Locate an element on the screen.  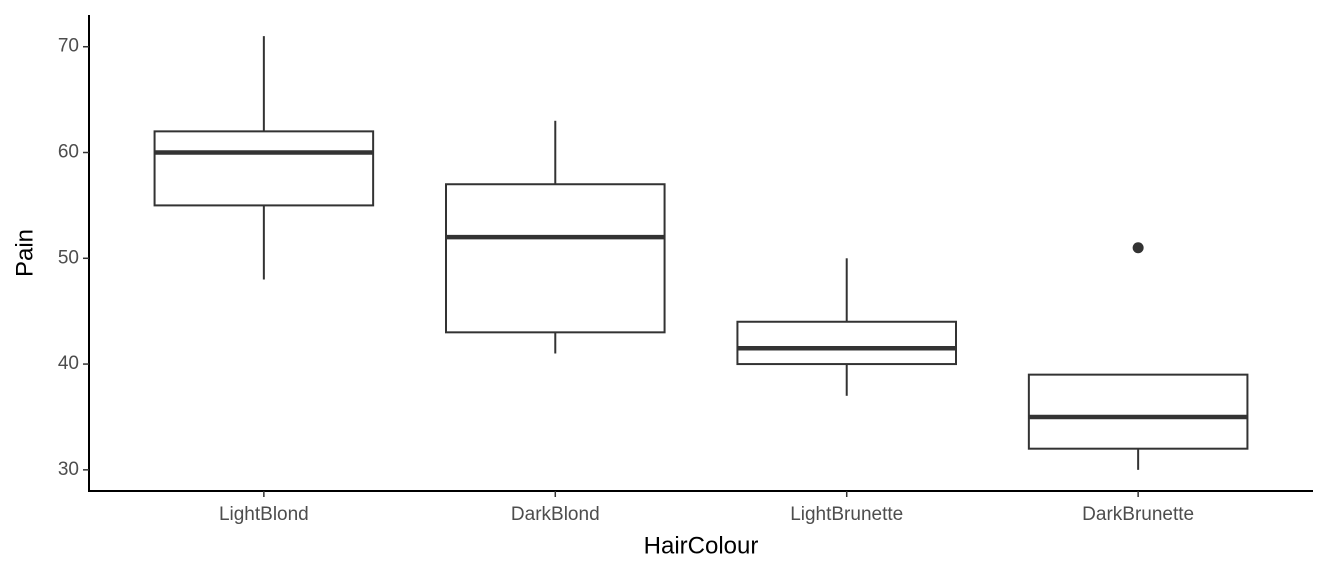
x-axis-title: HairColour is located at coordinates (701, 545).